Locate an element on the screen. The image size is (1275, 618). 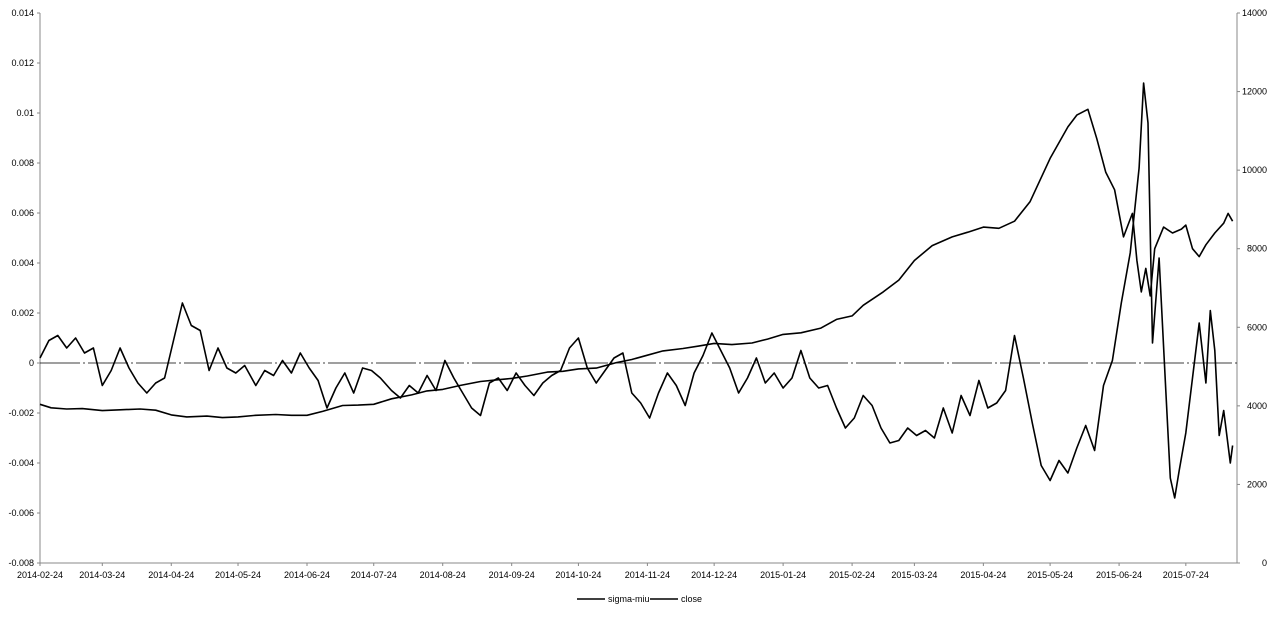
left-tick-label: -0.006 is located at coordinates (21, 513).